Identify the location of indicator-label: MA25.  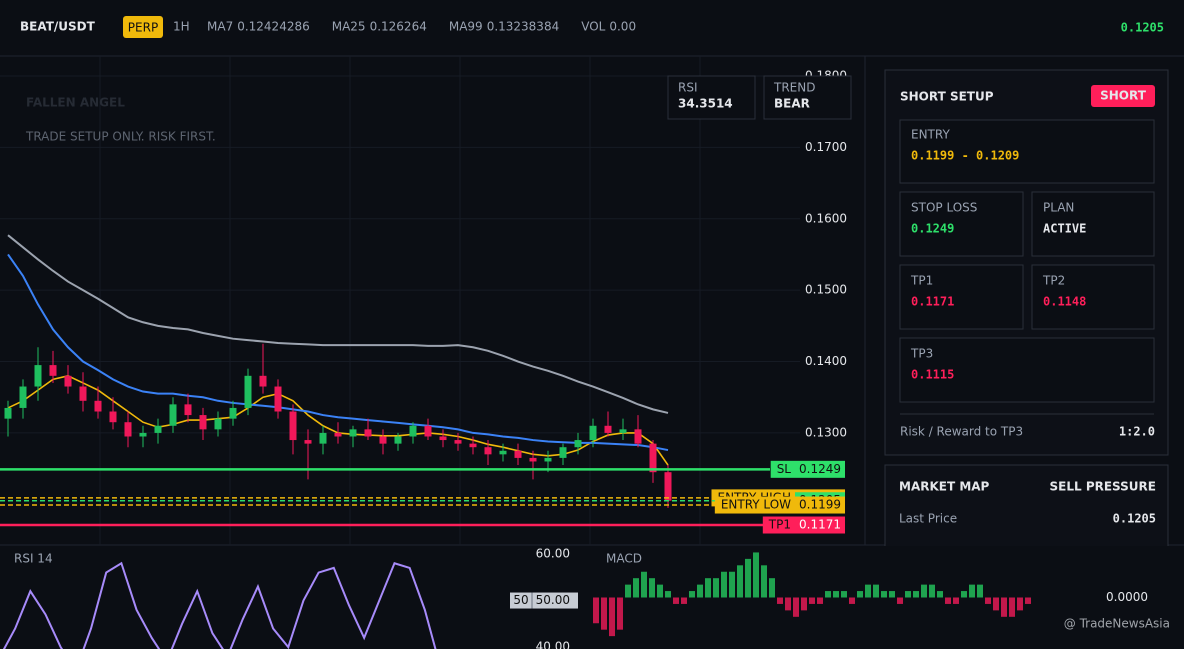
(349, 27).